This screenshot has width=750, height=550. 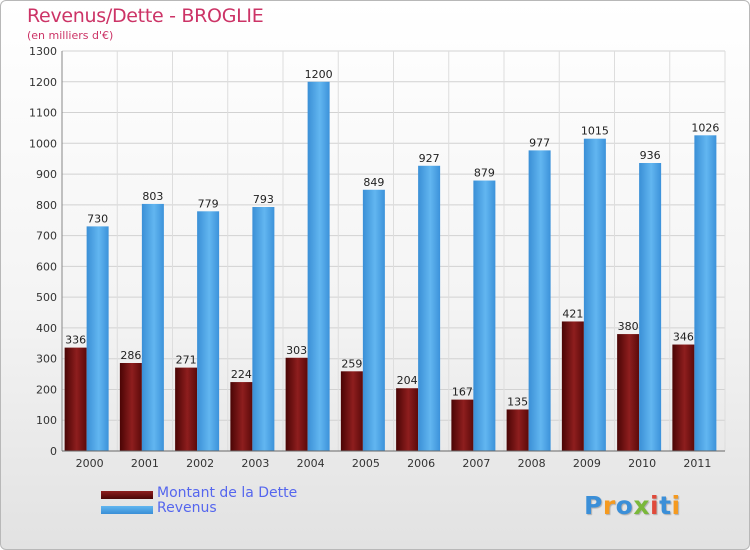 I want to click on bar-dette-2009, so click(x=572, y=386).